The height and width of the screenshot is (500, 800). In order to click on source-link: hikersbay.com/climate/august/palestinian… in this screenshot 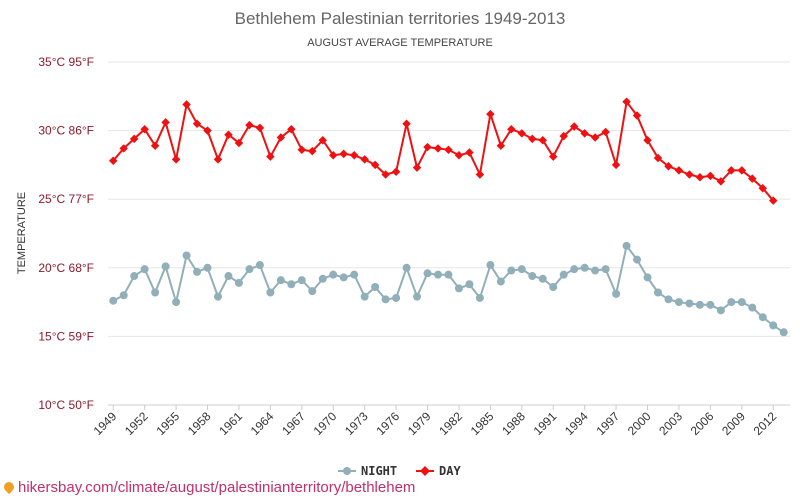, I will do `click(208, 487)`.